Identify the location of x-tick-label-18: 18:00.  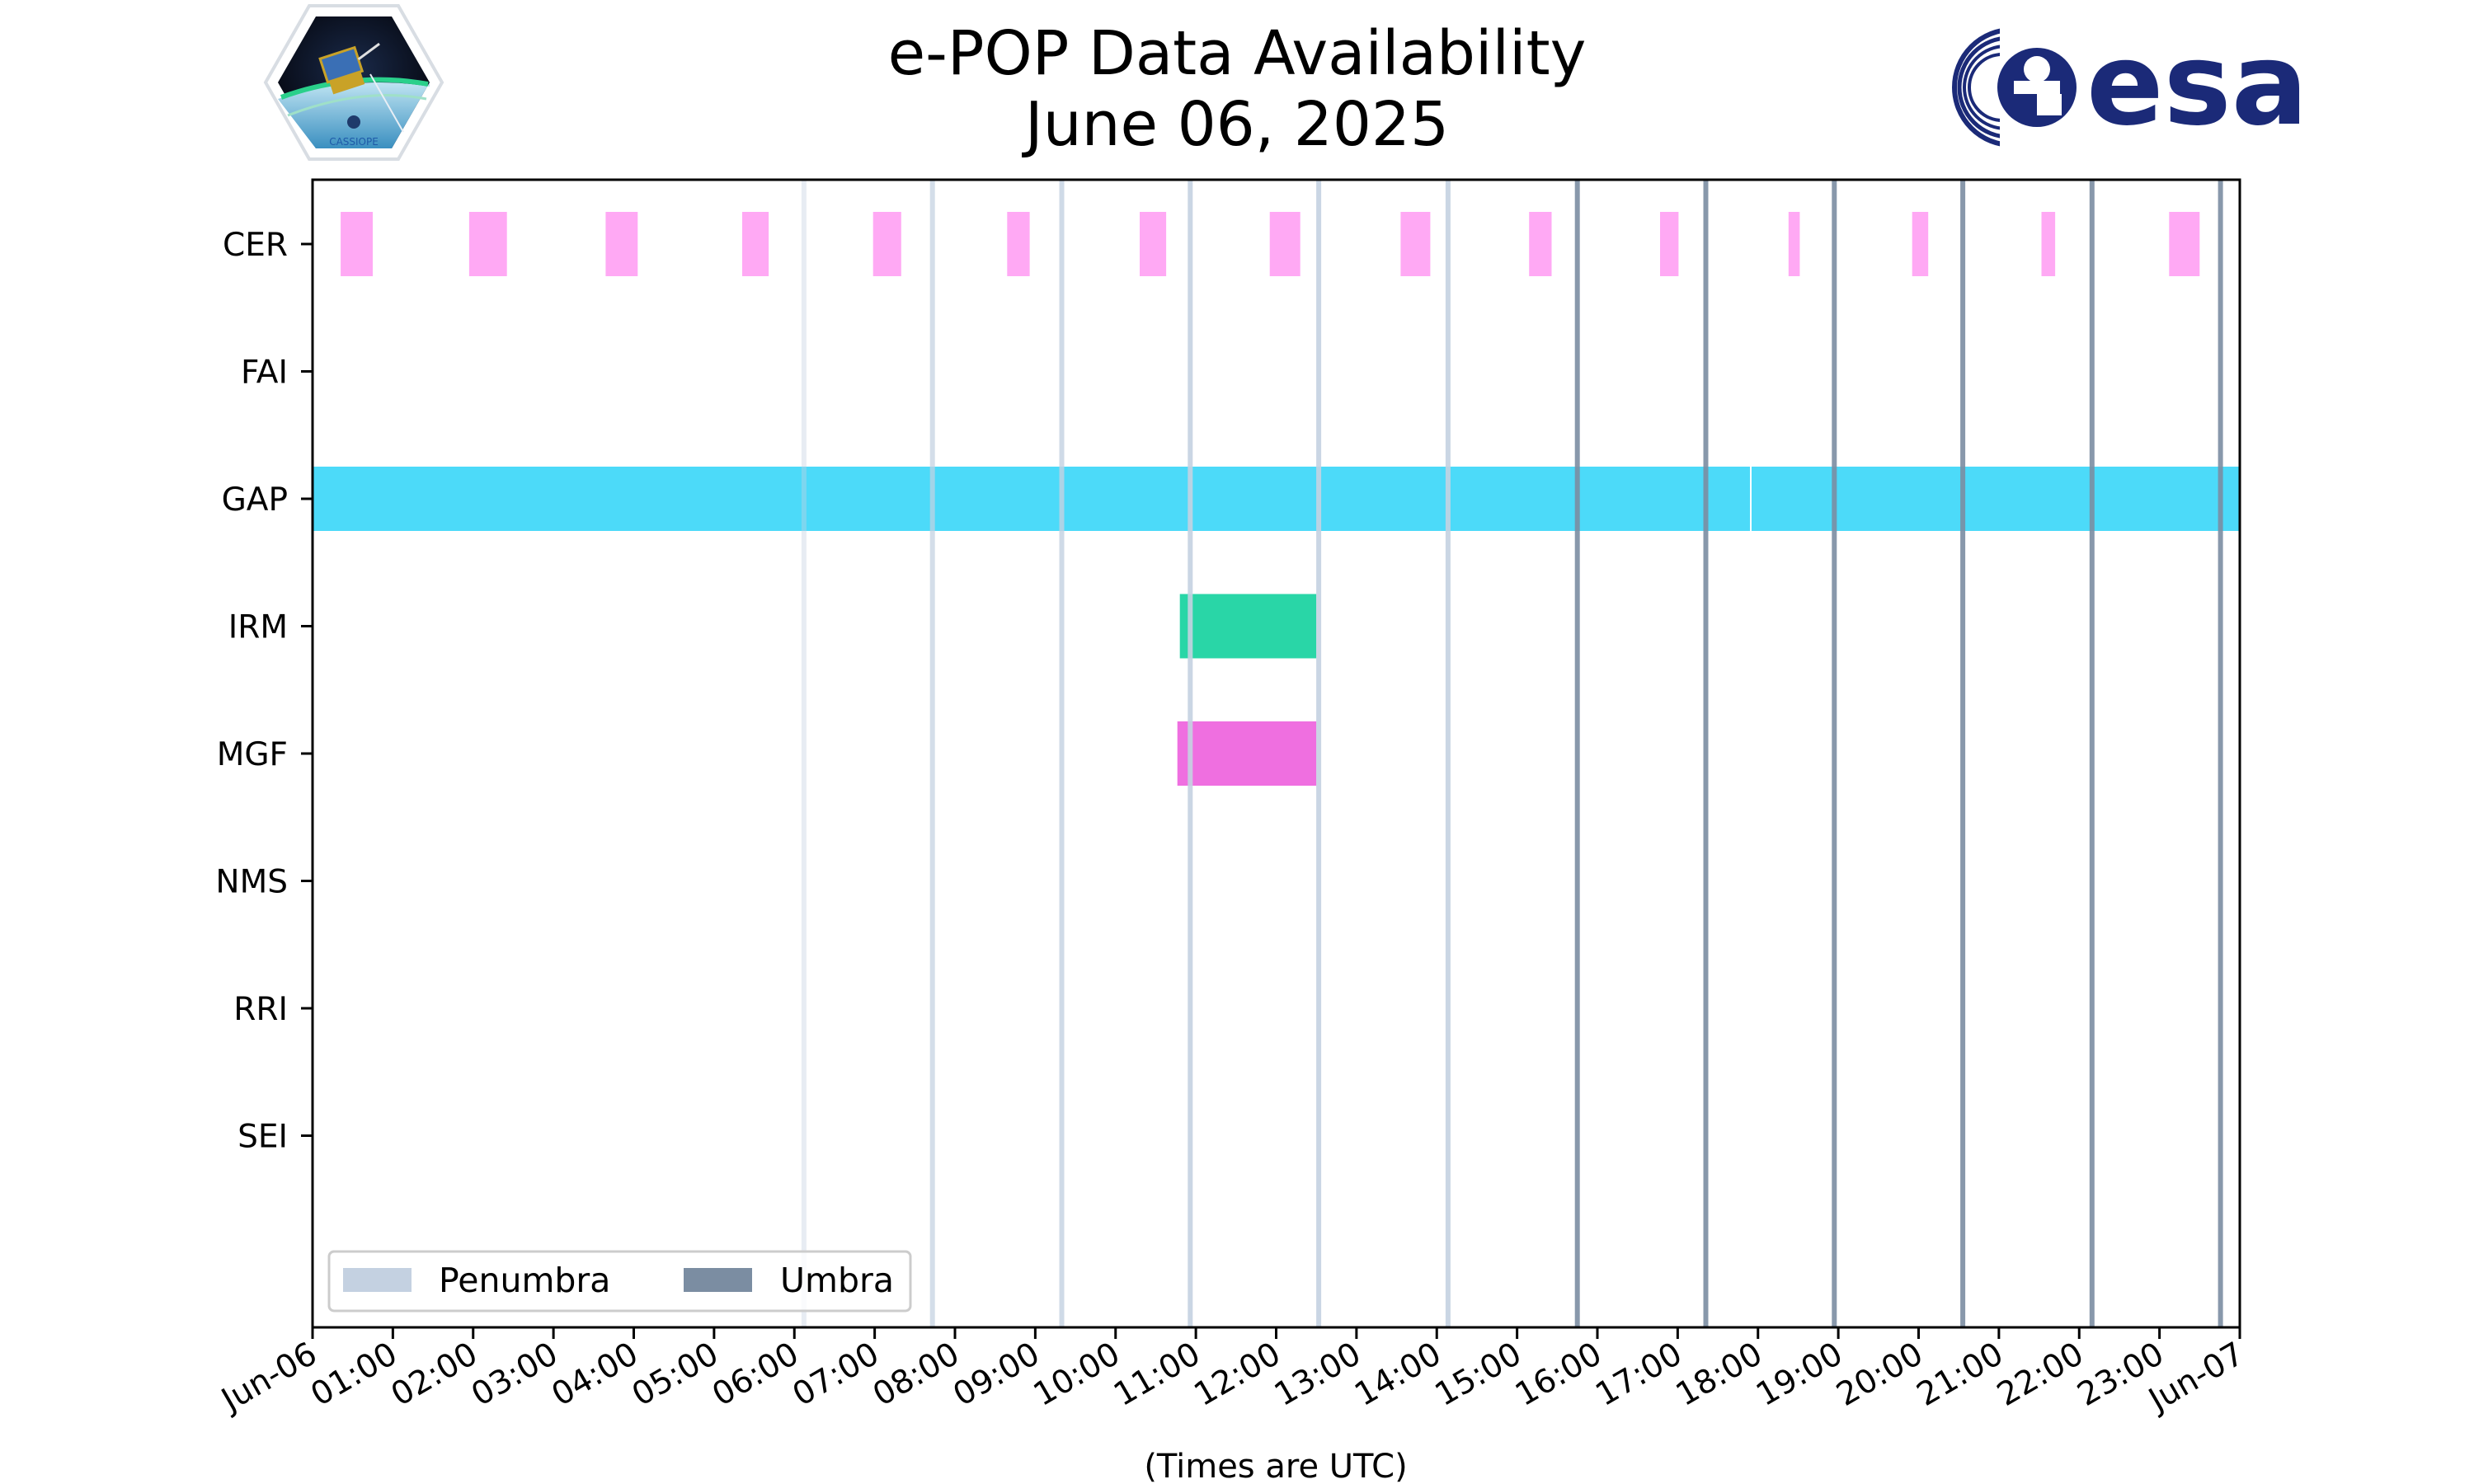
(1719, 1375).